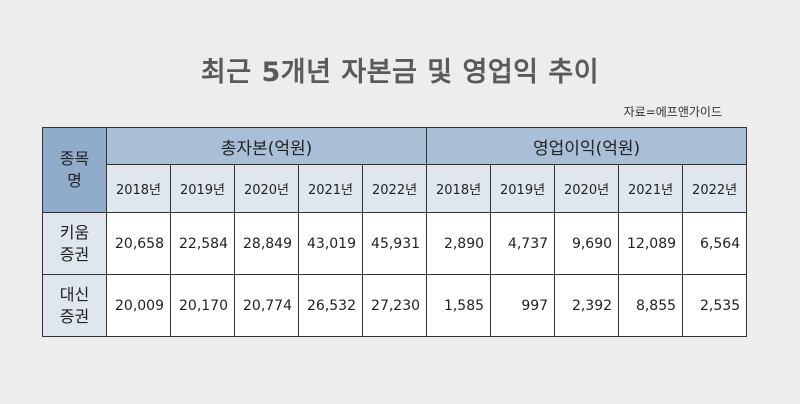  Describe the element at coordinates (74, 232) in the screenshot. I see `stock-name-line-1: 키움` at that location.